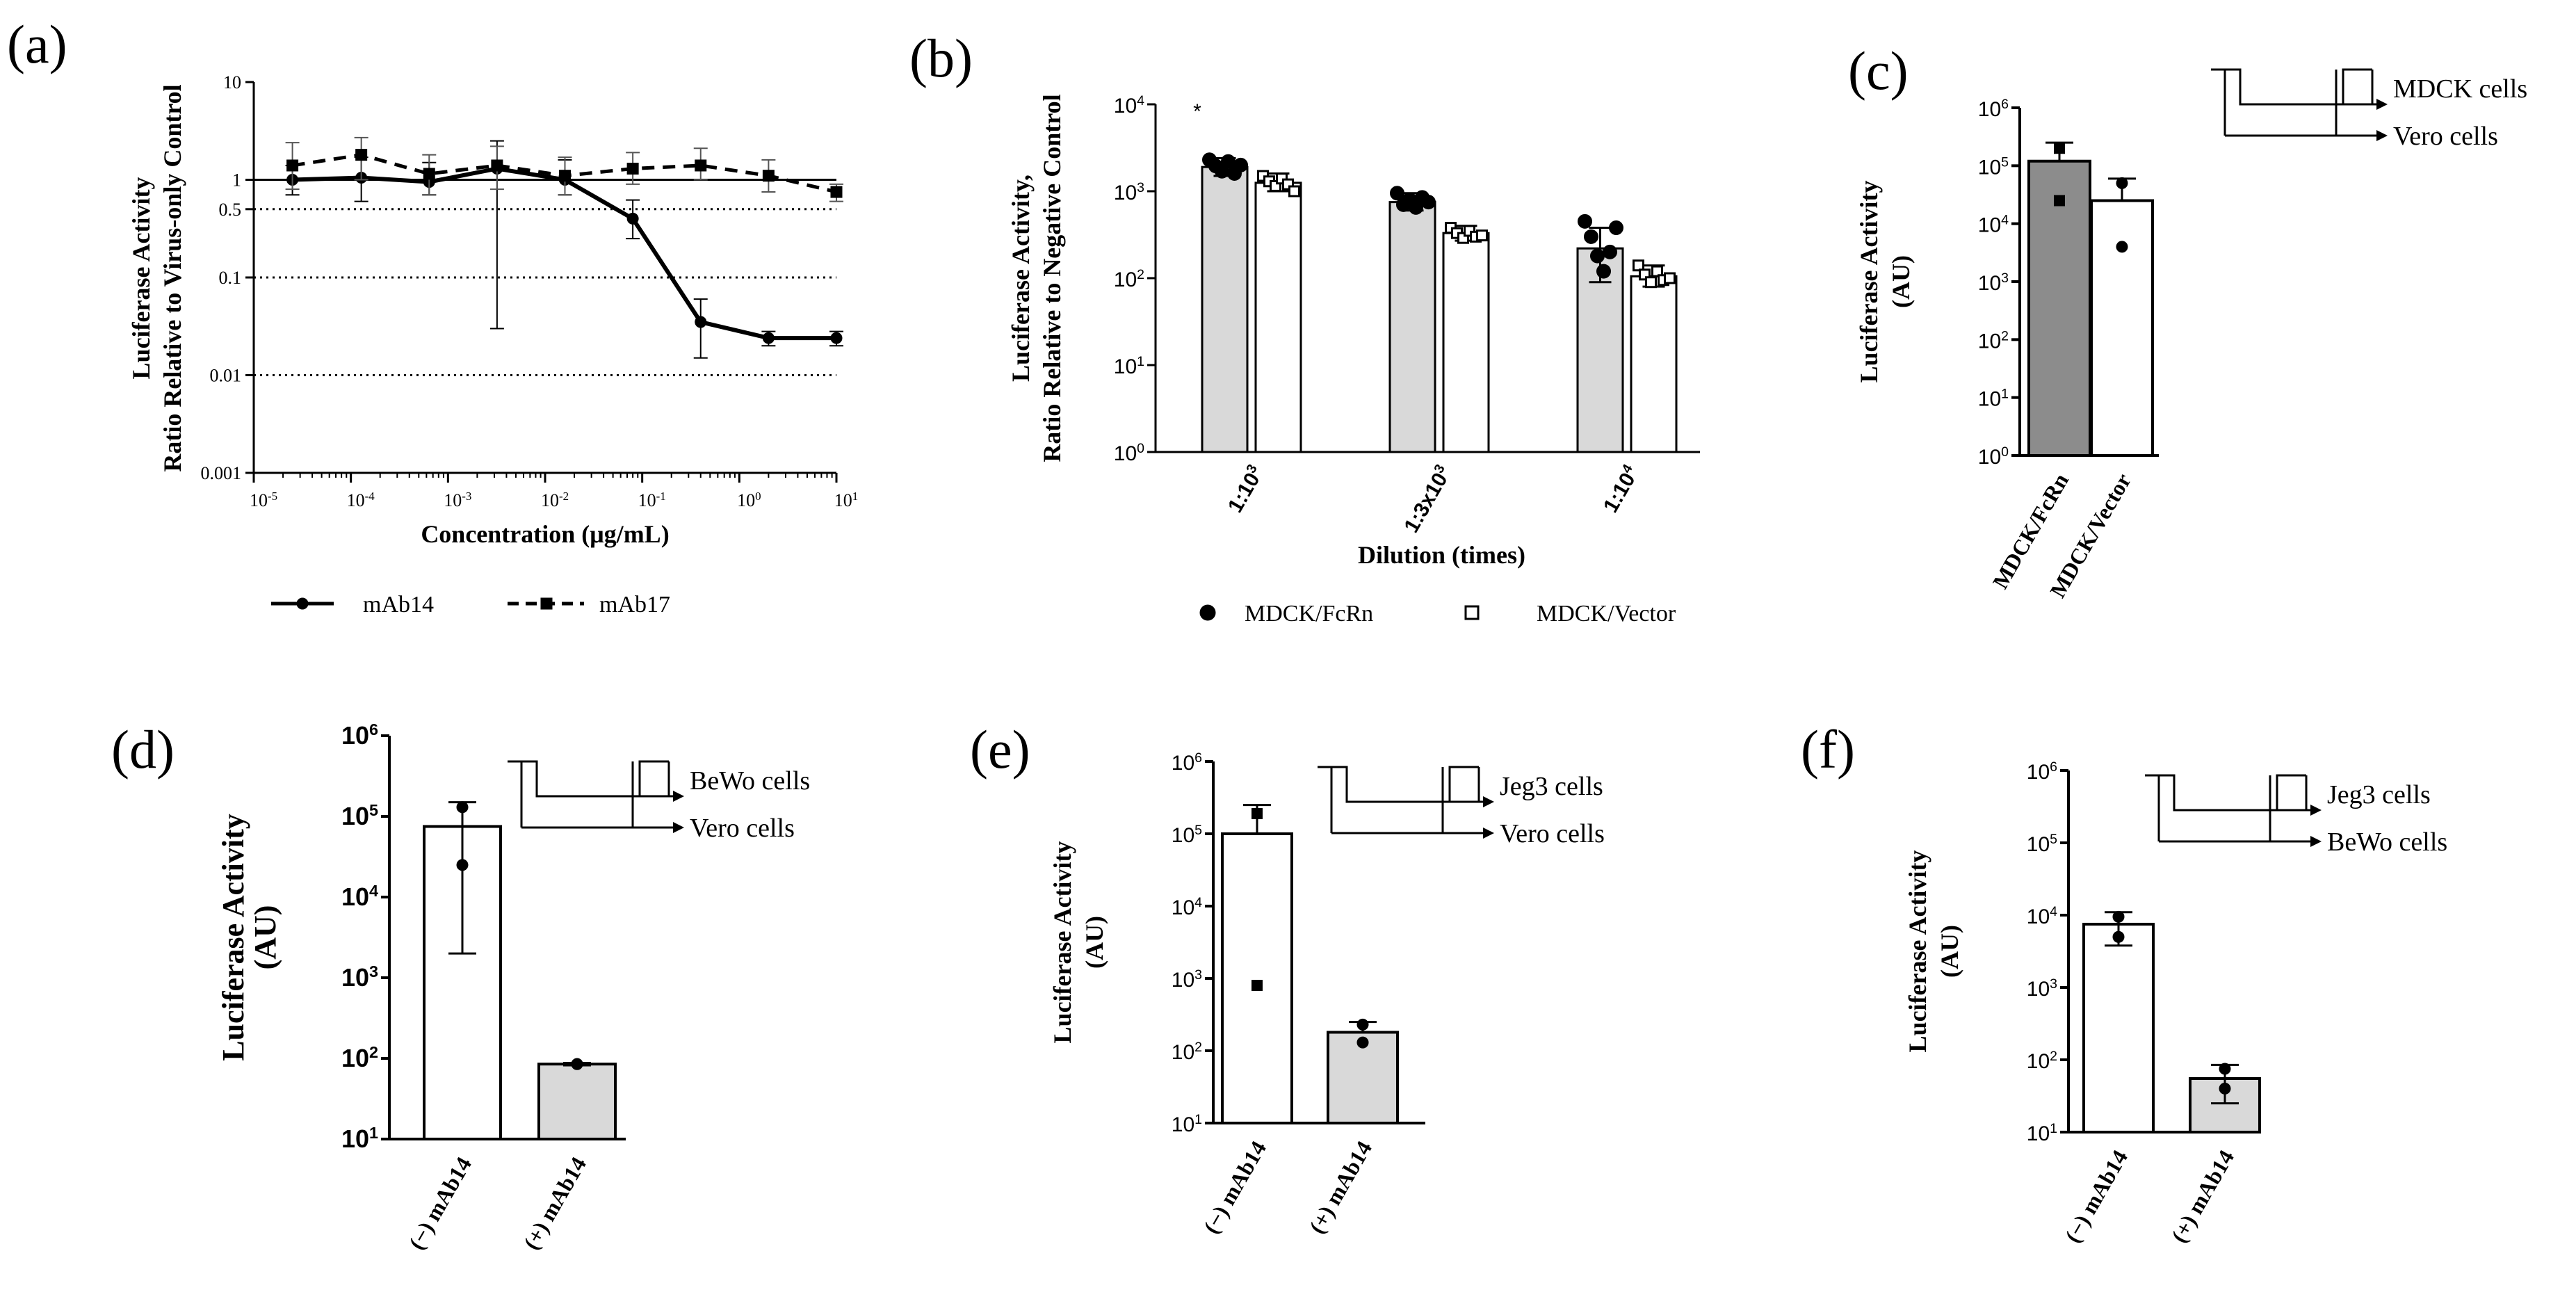 This screenshot has width=2576, height=1299. Describe the element at coordinates (1245, 490) in the screenshot. I see `x-category-label: 1:103` at that location.